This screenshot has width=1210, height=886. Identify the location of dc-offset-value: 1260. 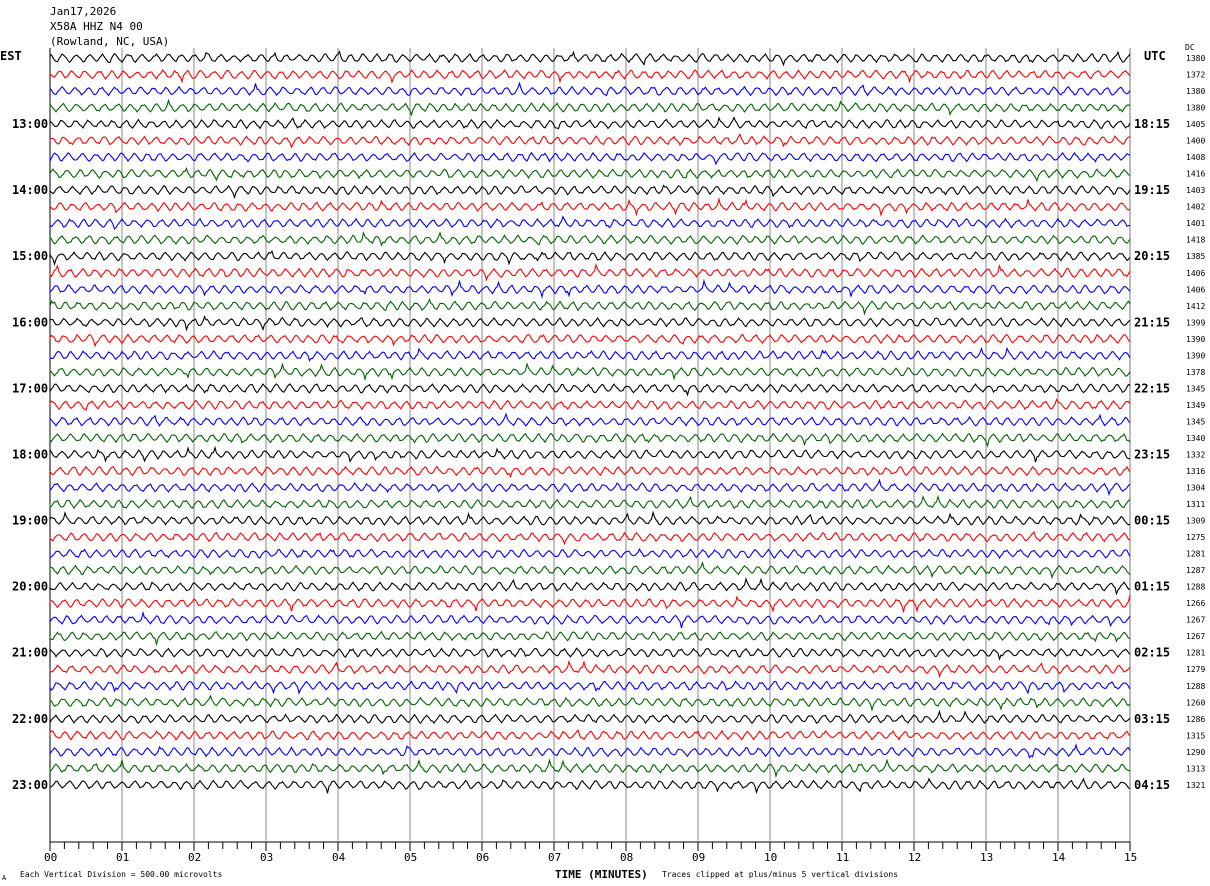
(1195, 702).